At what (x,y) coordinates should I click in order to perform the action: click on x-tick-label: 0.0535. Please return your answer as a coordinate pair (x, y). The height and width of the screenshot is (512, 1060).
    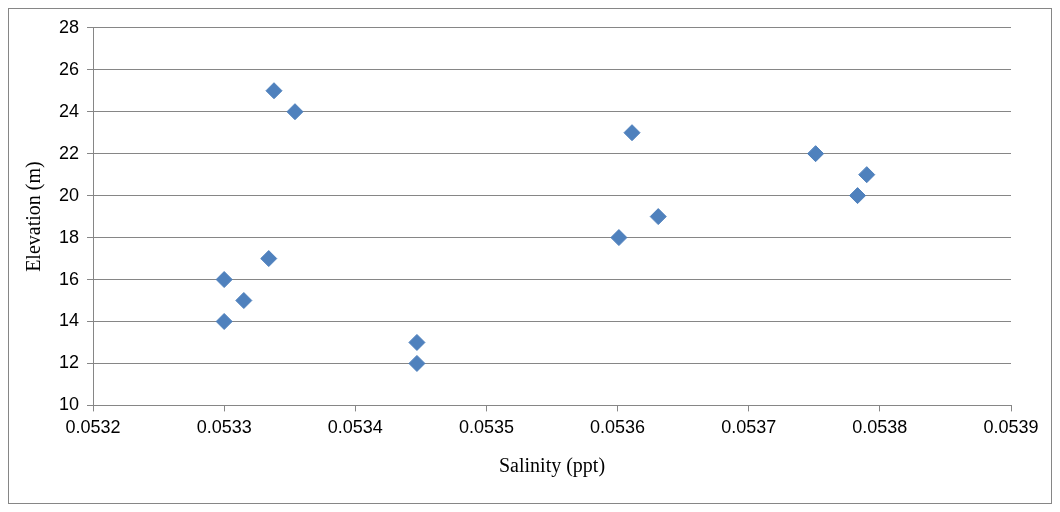
    Looking at the image, I should click on (486, 427).